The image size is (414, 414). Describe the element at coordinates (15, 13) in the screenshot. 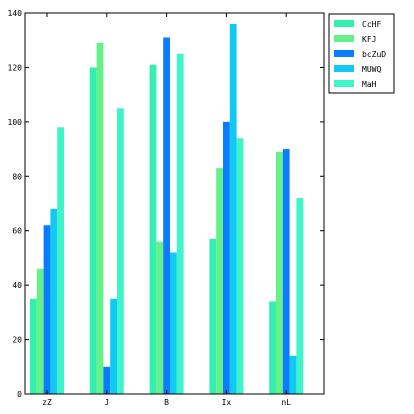

I see `y-tick-label: 140` at that location.